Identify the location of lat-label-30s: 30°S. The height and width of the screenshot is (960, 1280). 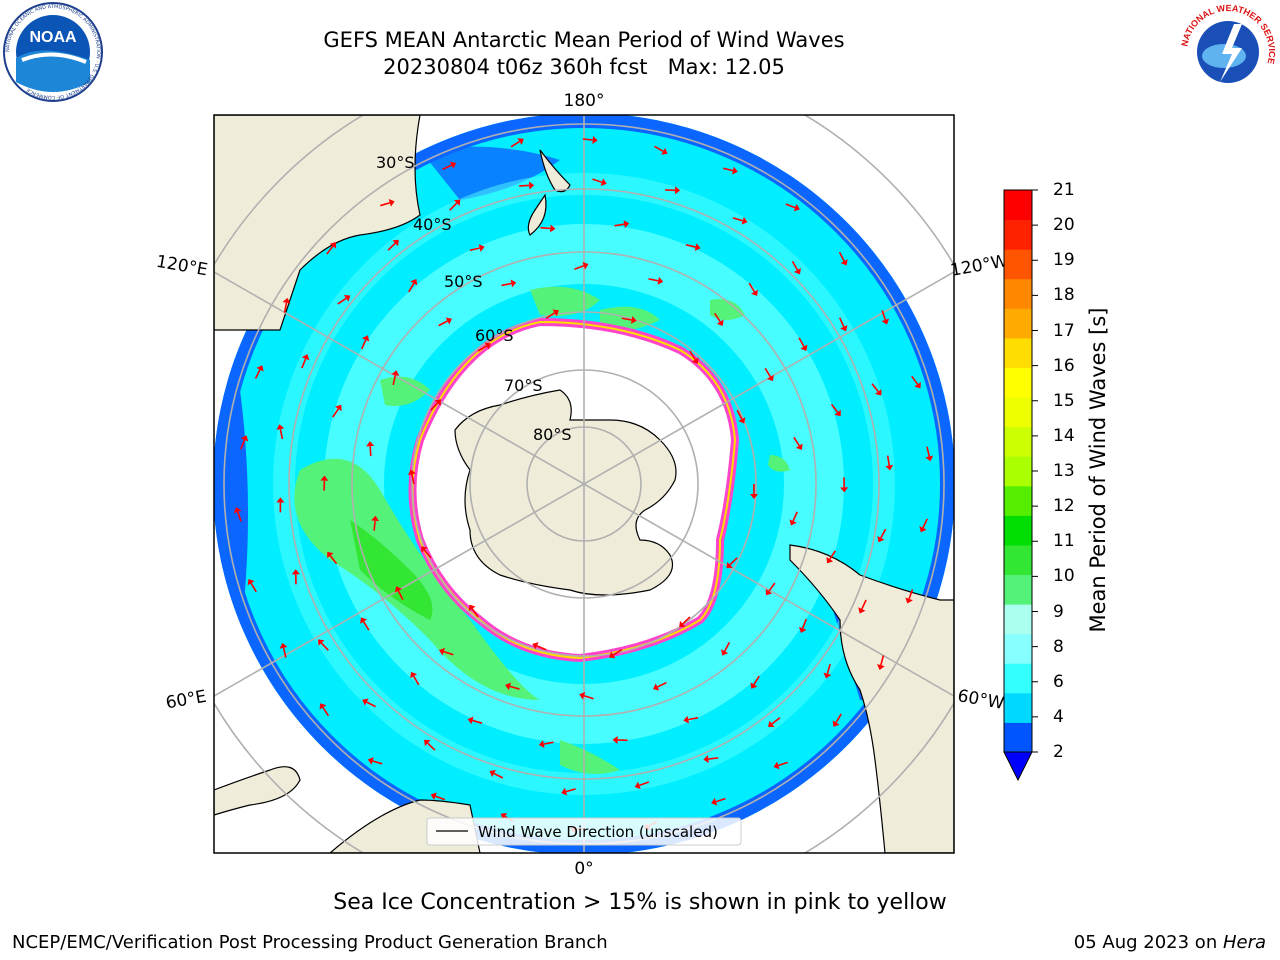
(395, 162).